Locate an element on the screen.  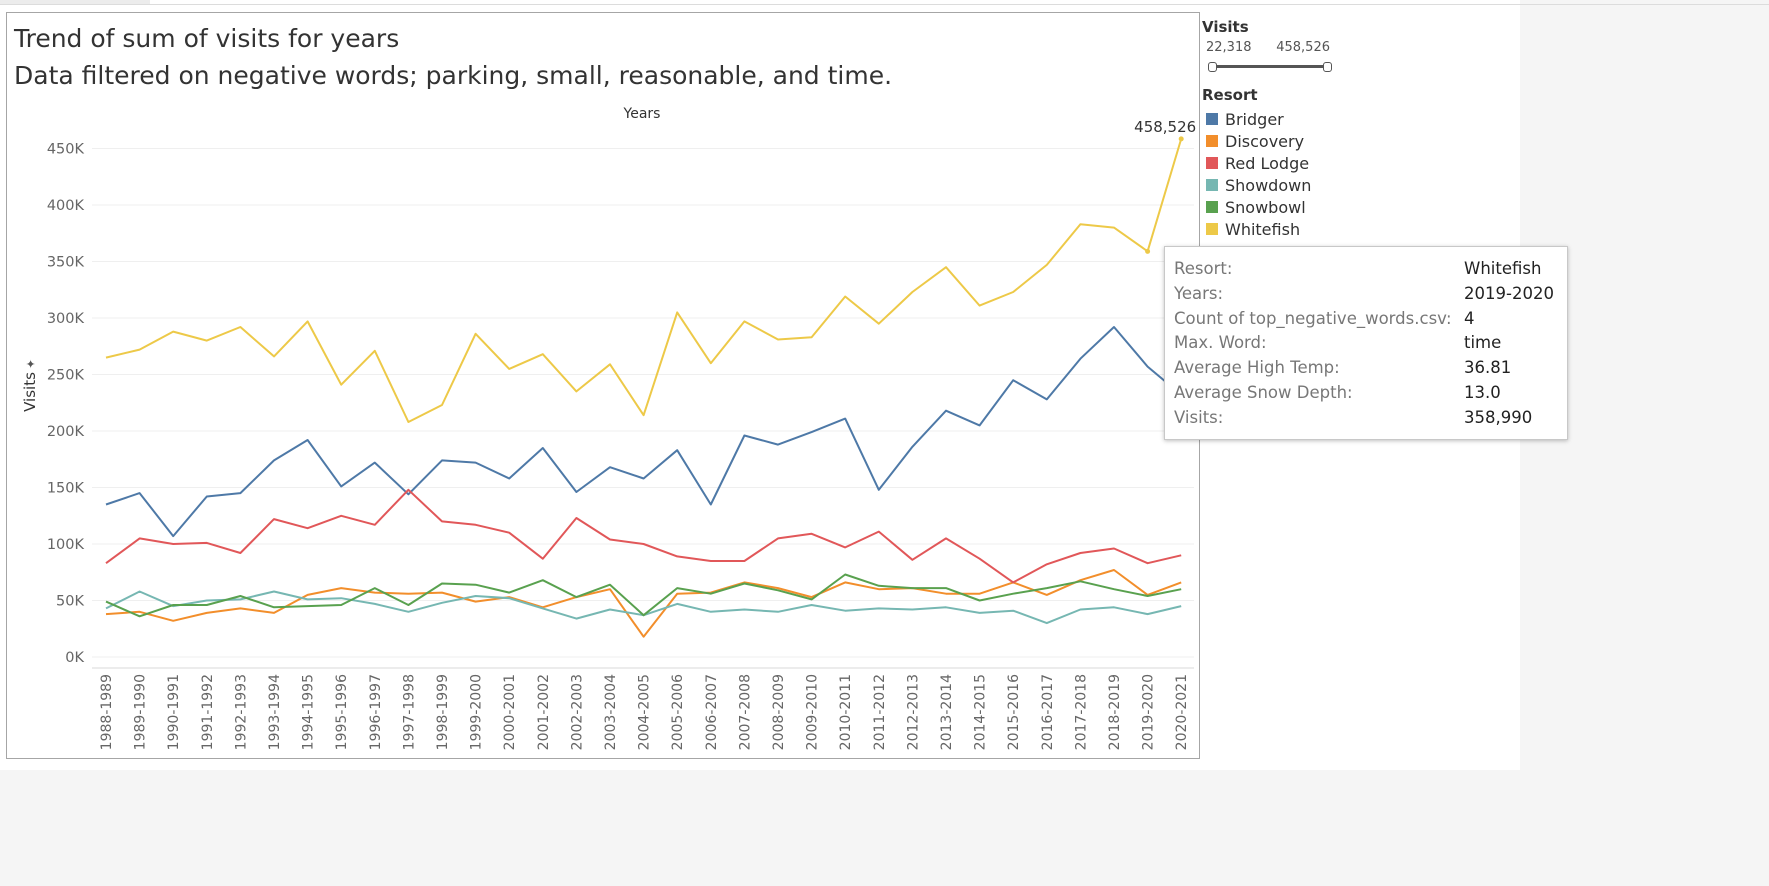
series-line-discovery is located at coordinates (643, 603).